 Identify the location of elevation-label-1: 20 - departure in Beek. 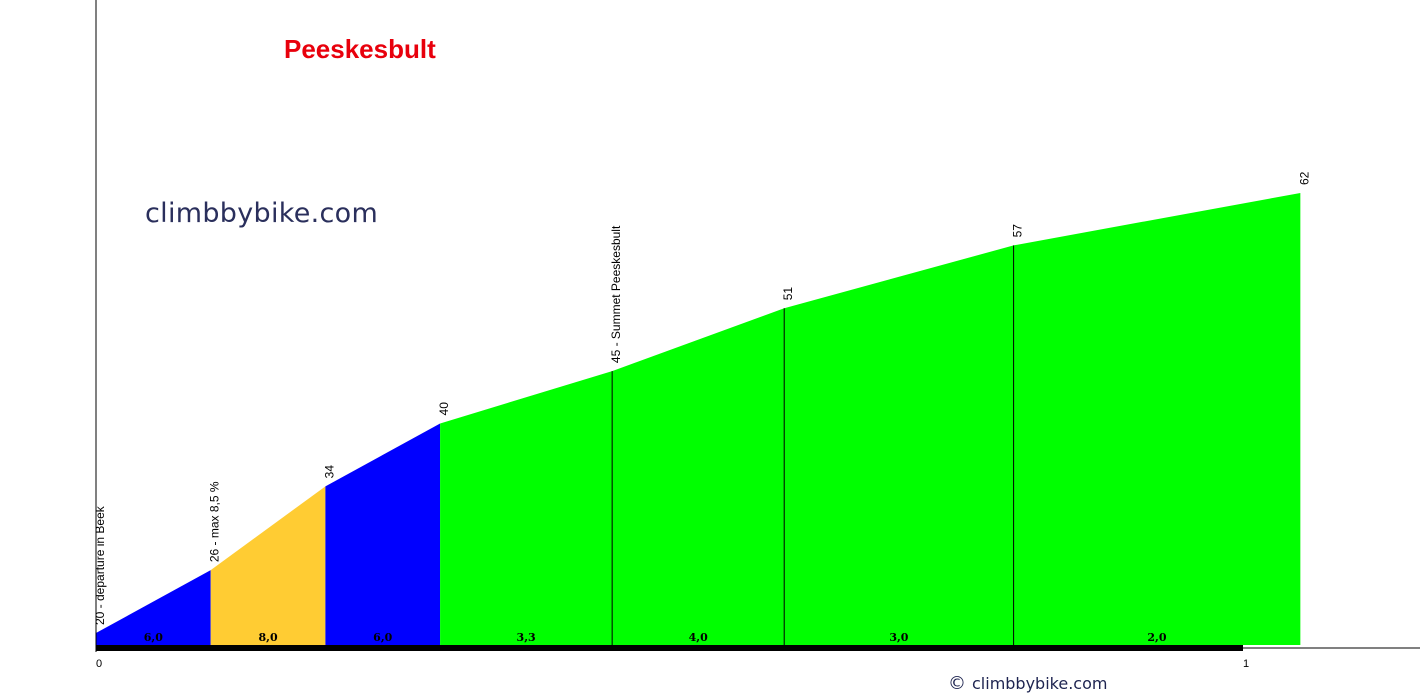
(100, 565).